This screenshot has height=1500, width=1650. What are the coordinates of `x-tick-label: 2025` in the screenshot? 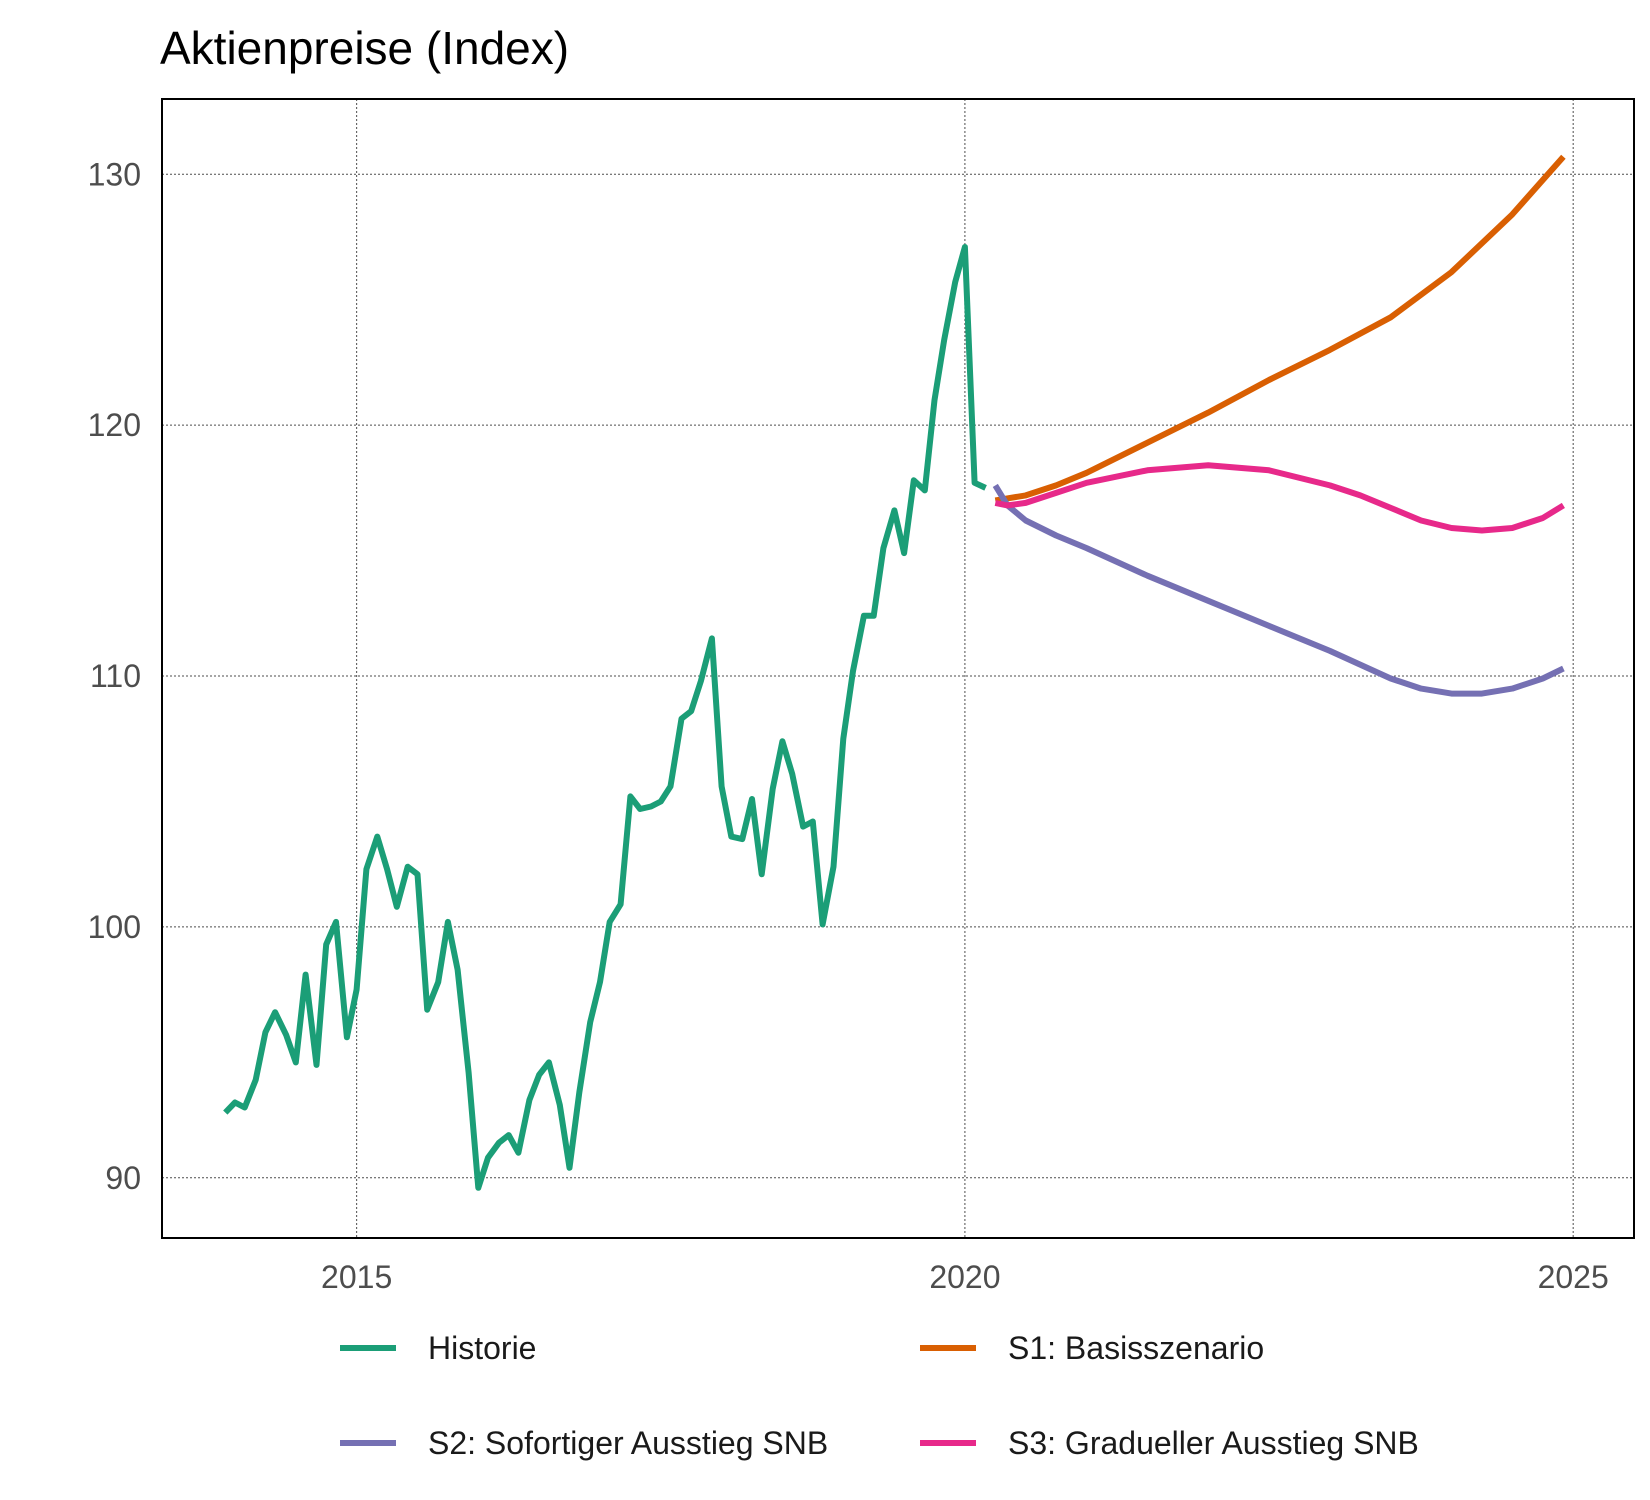 It's located at (1573, 1277).